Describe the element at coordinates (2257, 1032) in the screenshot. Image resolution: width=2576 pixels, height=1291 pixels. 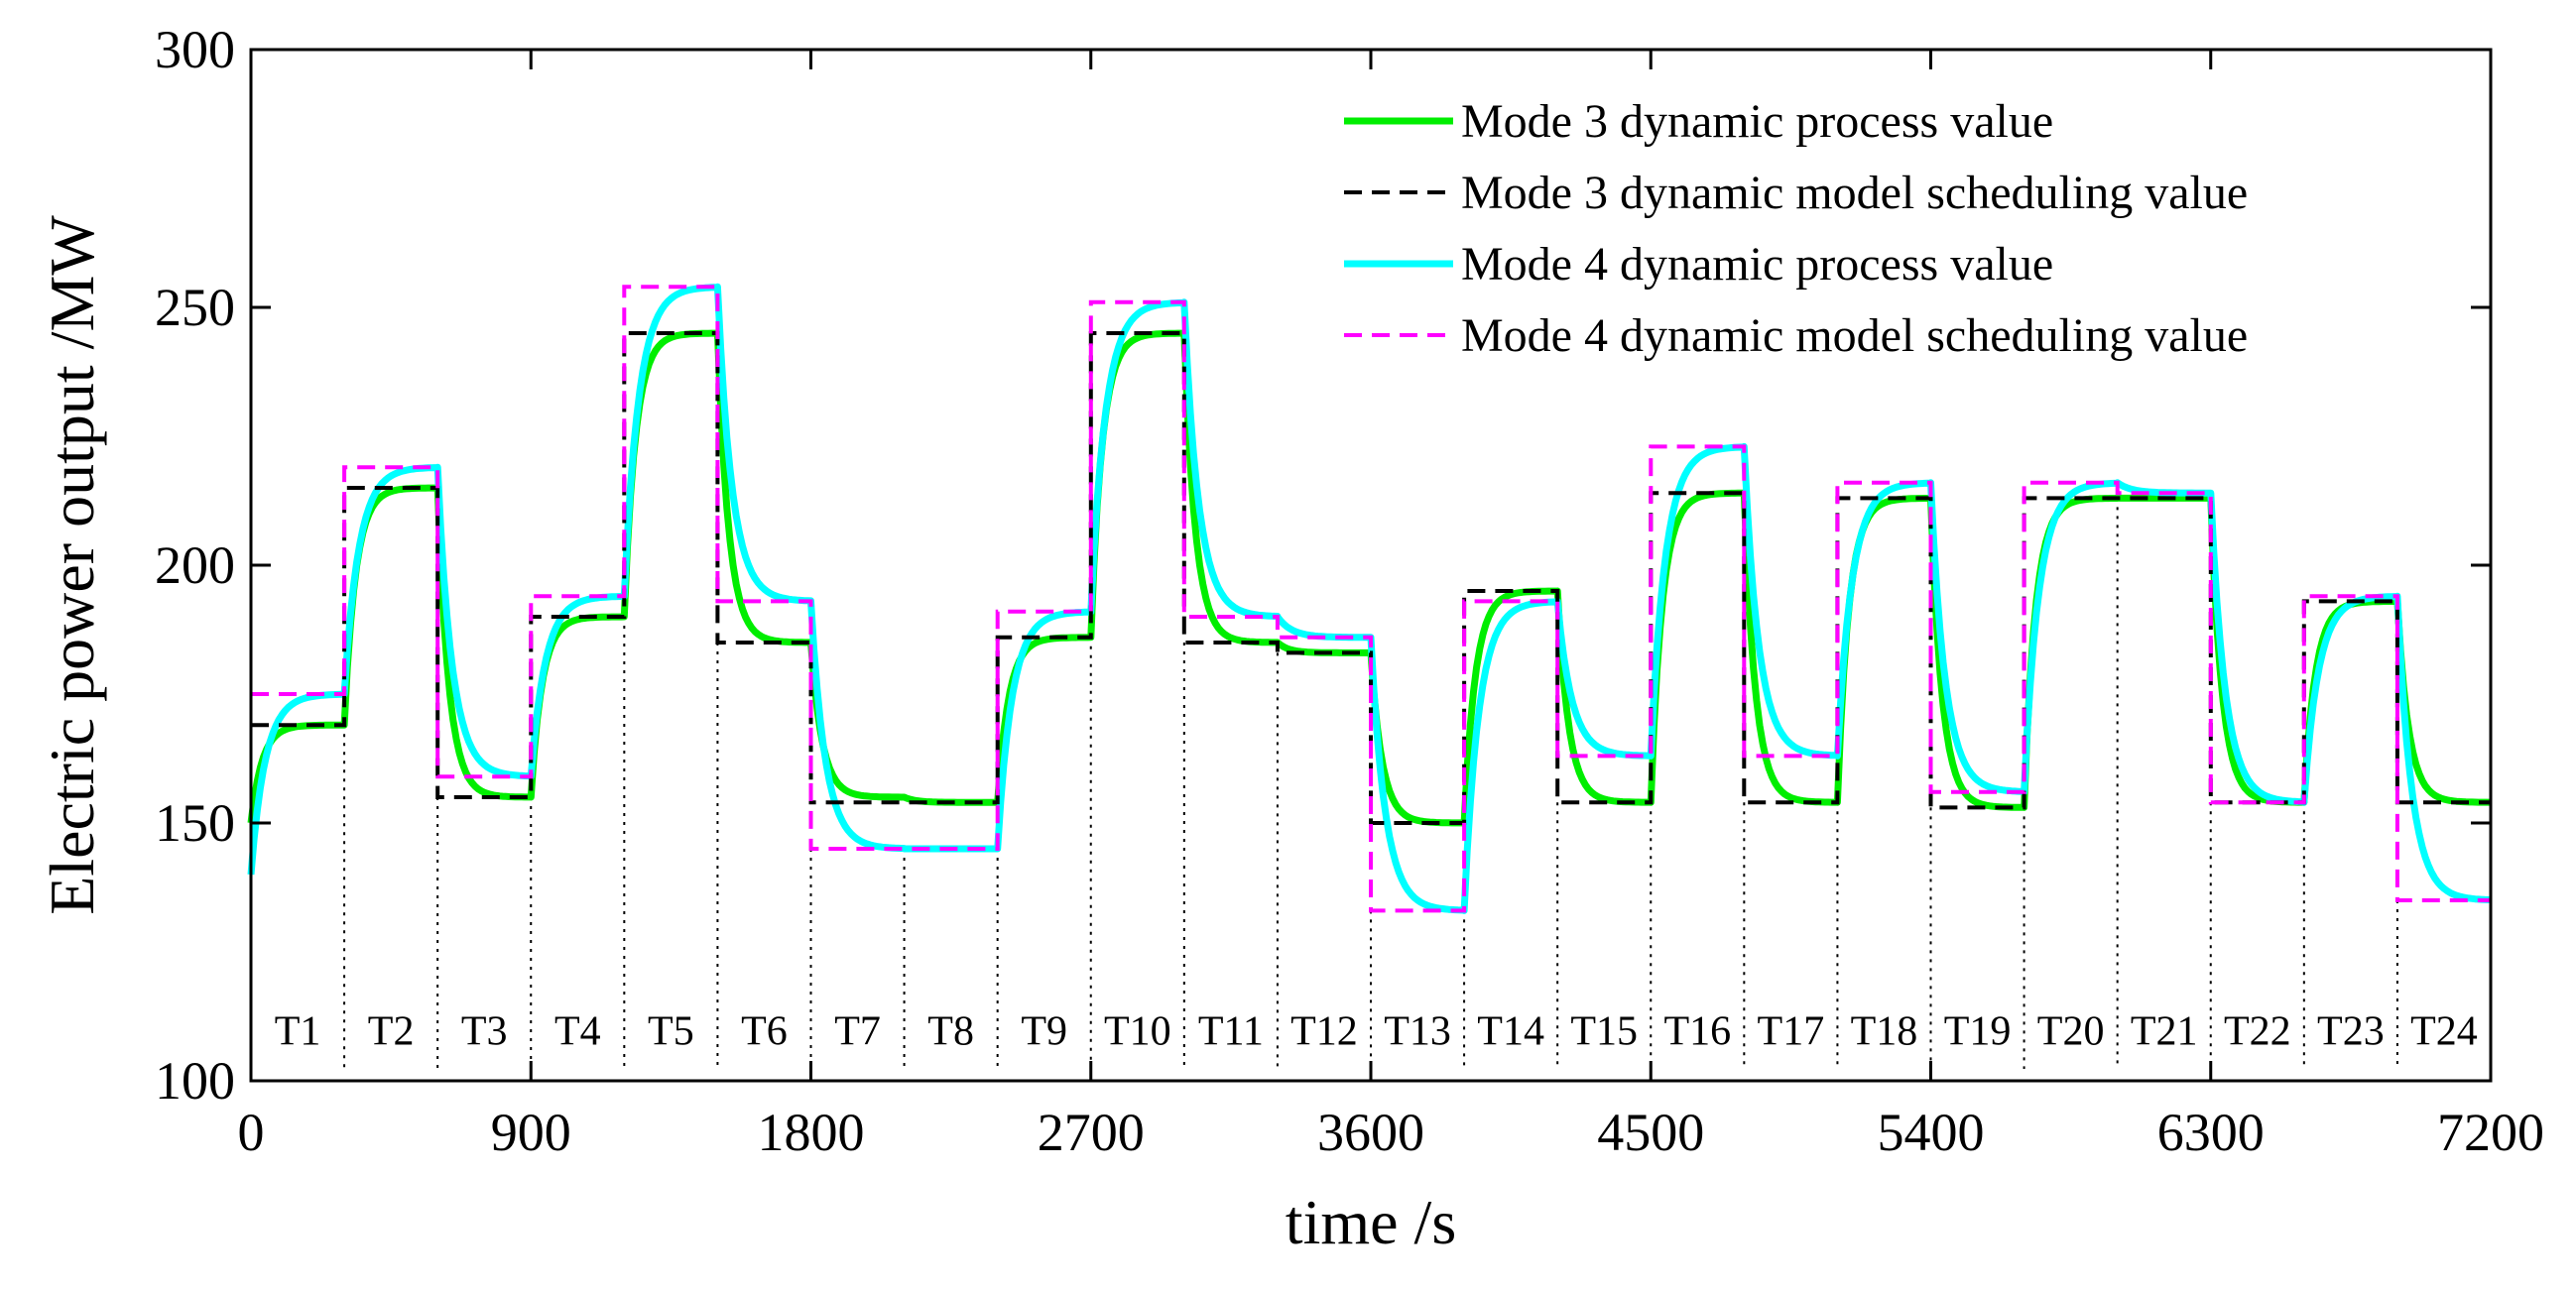
I see `period-label-T22: T22` at that location.